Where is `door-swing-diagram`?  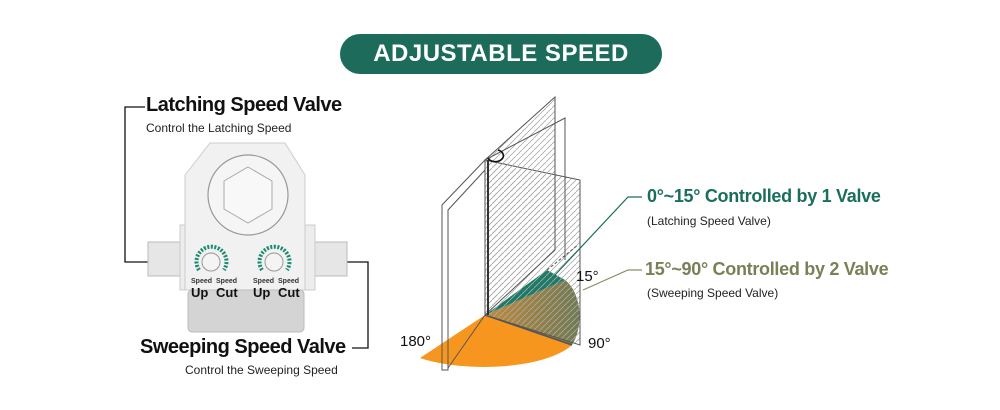
door-swing-diagram is located at coordinates (500, 233).